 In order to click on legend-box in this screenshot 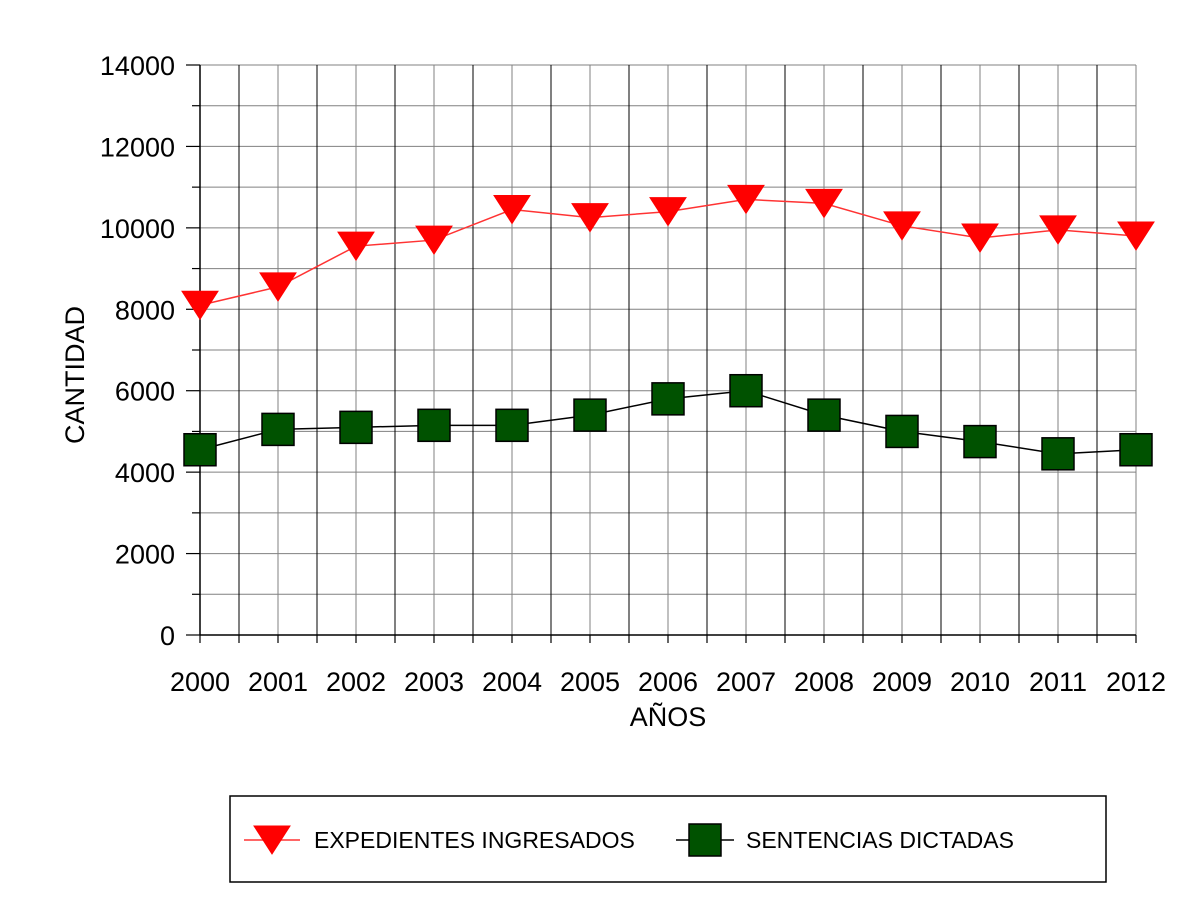, I will do `click(668, 839)`.